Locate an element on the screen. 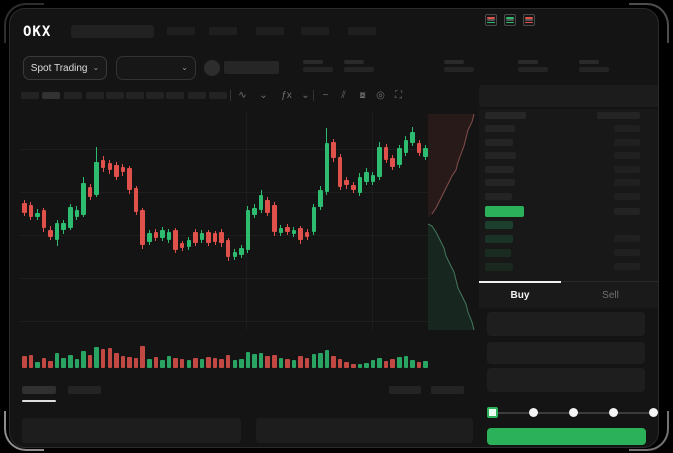 The image size is (673, 453). tab-buy: Buy is located at coordinates (520, 295).